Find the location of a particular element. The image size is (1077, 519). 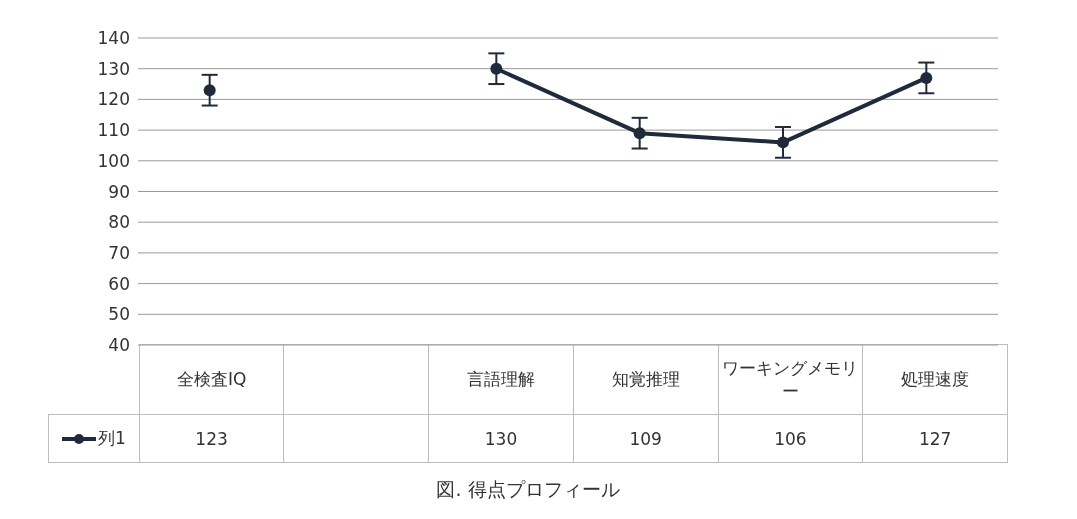

y-tick-label: 80 is located at coordinates (119, 222).